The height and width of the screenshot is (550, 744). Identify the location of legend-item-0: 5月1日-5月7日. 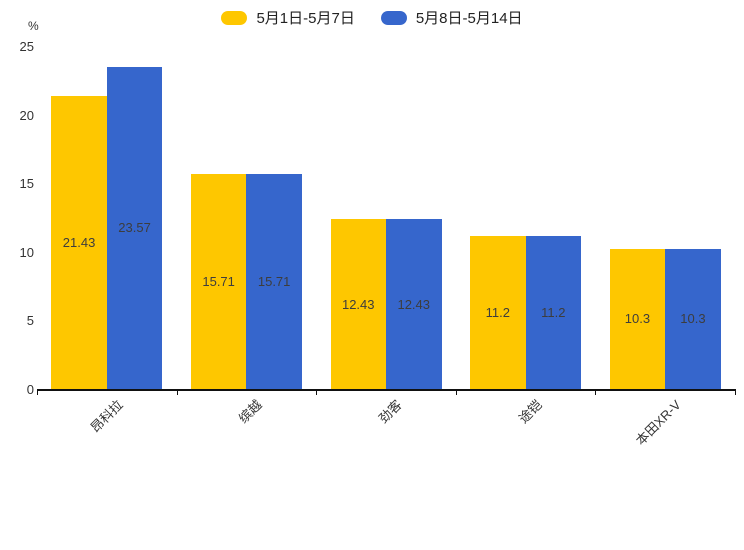
(288, 17).